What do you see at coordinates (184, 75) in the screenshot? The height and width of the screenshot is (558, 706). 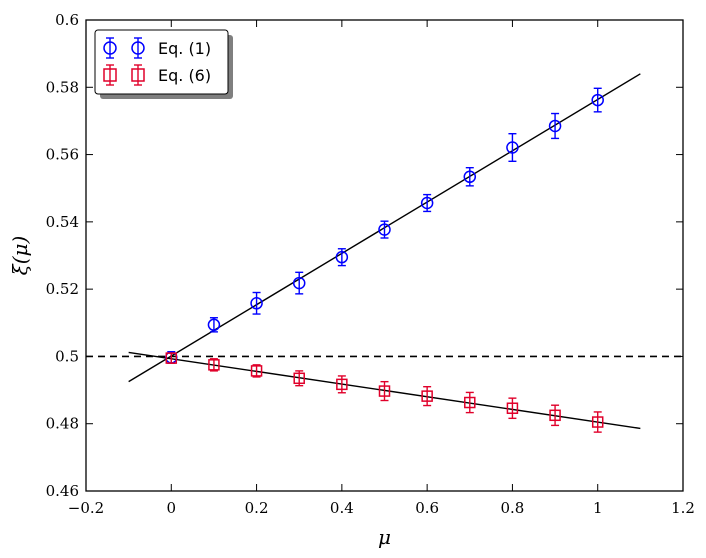 I see `legend-label: Eq. (6)` at bounding box center [184, 75].